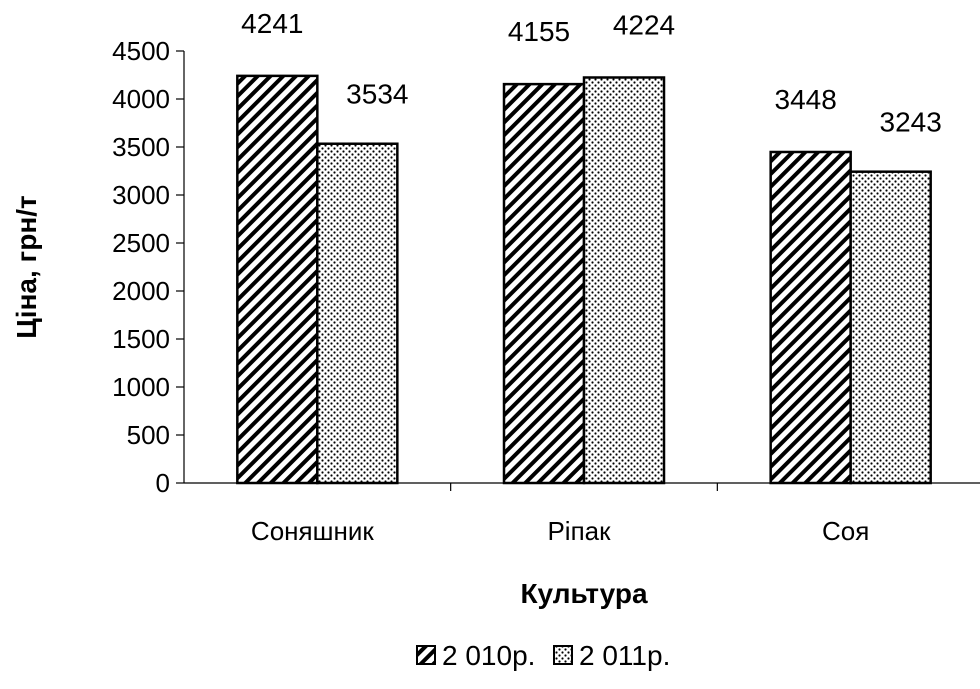  I want to click on y-tick-label: 4000, so click(141, 99).